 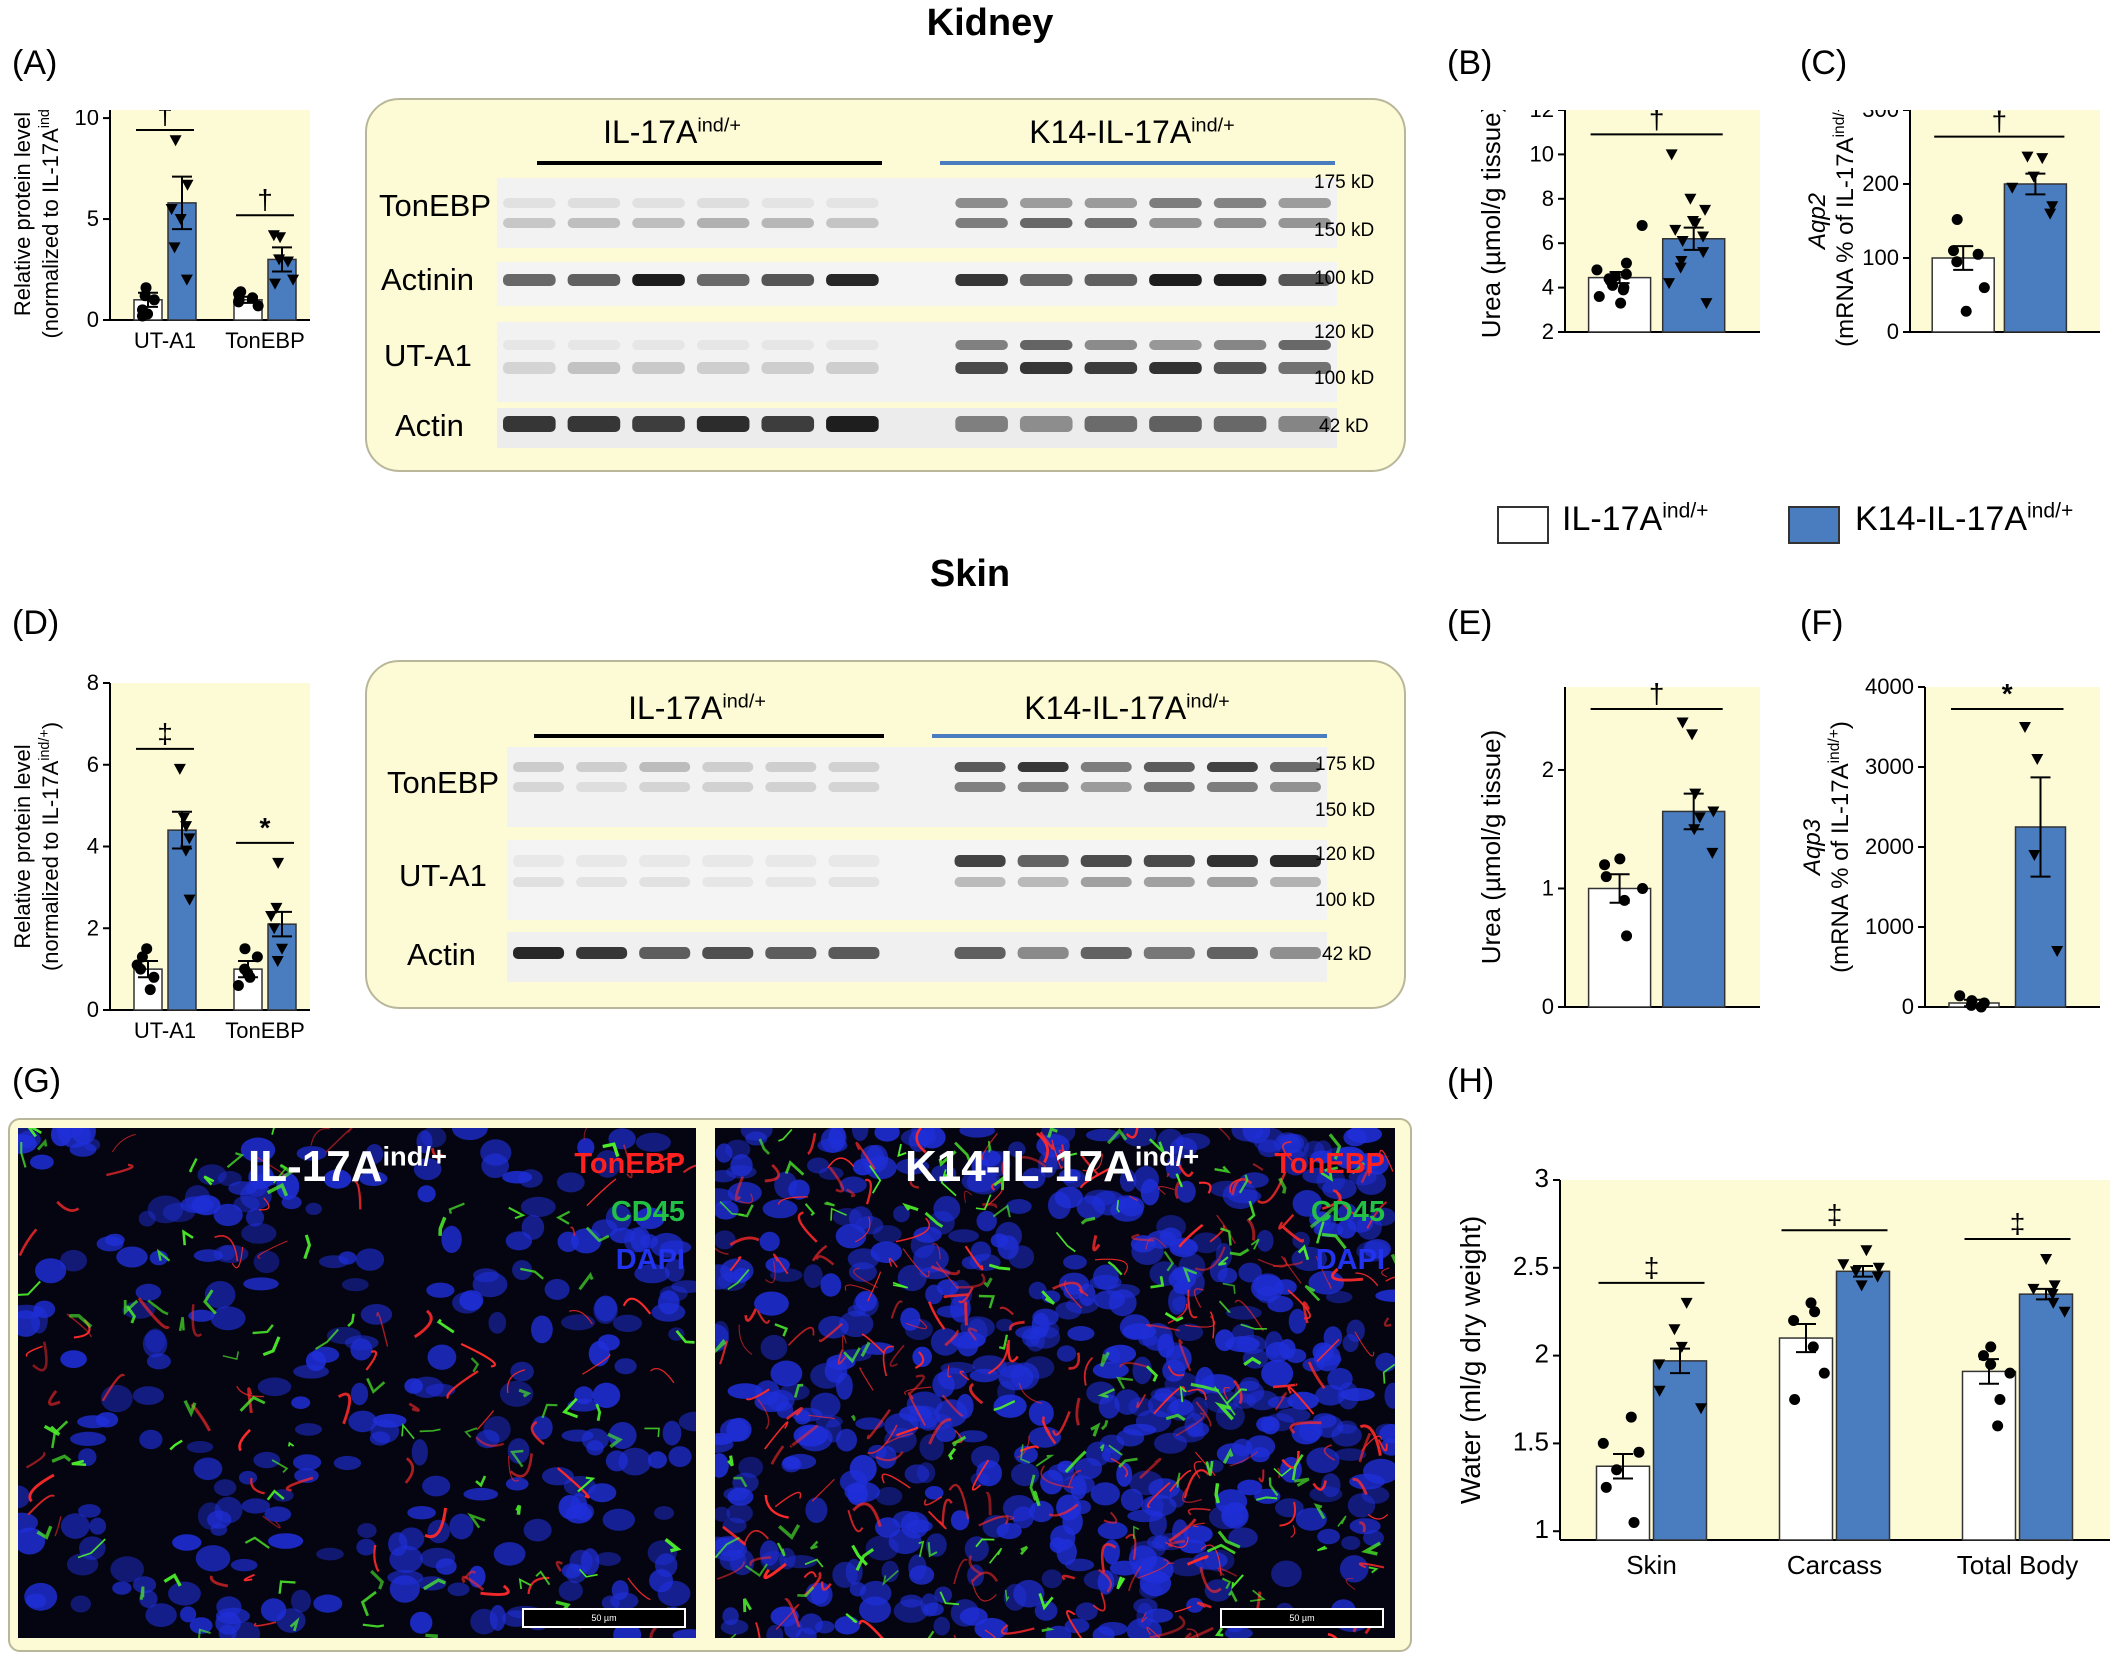 I want to click on stain-label-dapi-left: DAPI, so click(x=650, y=1260).